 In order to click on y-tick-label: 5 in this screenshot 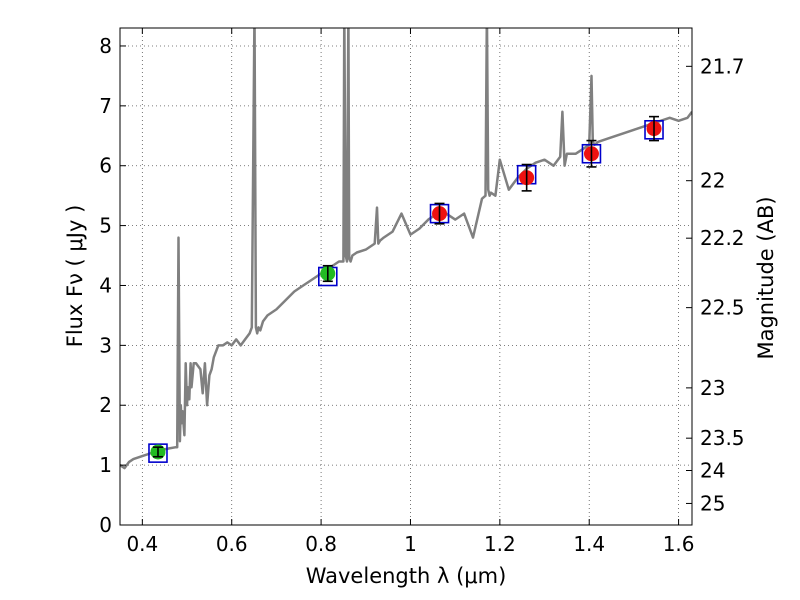, I will do `click(105, 226)`.